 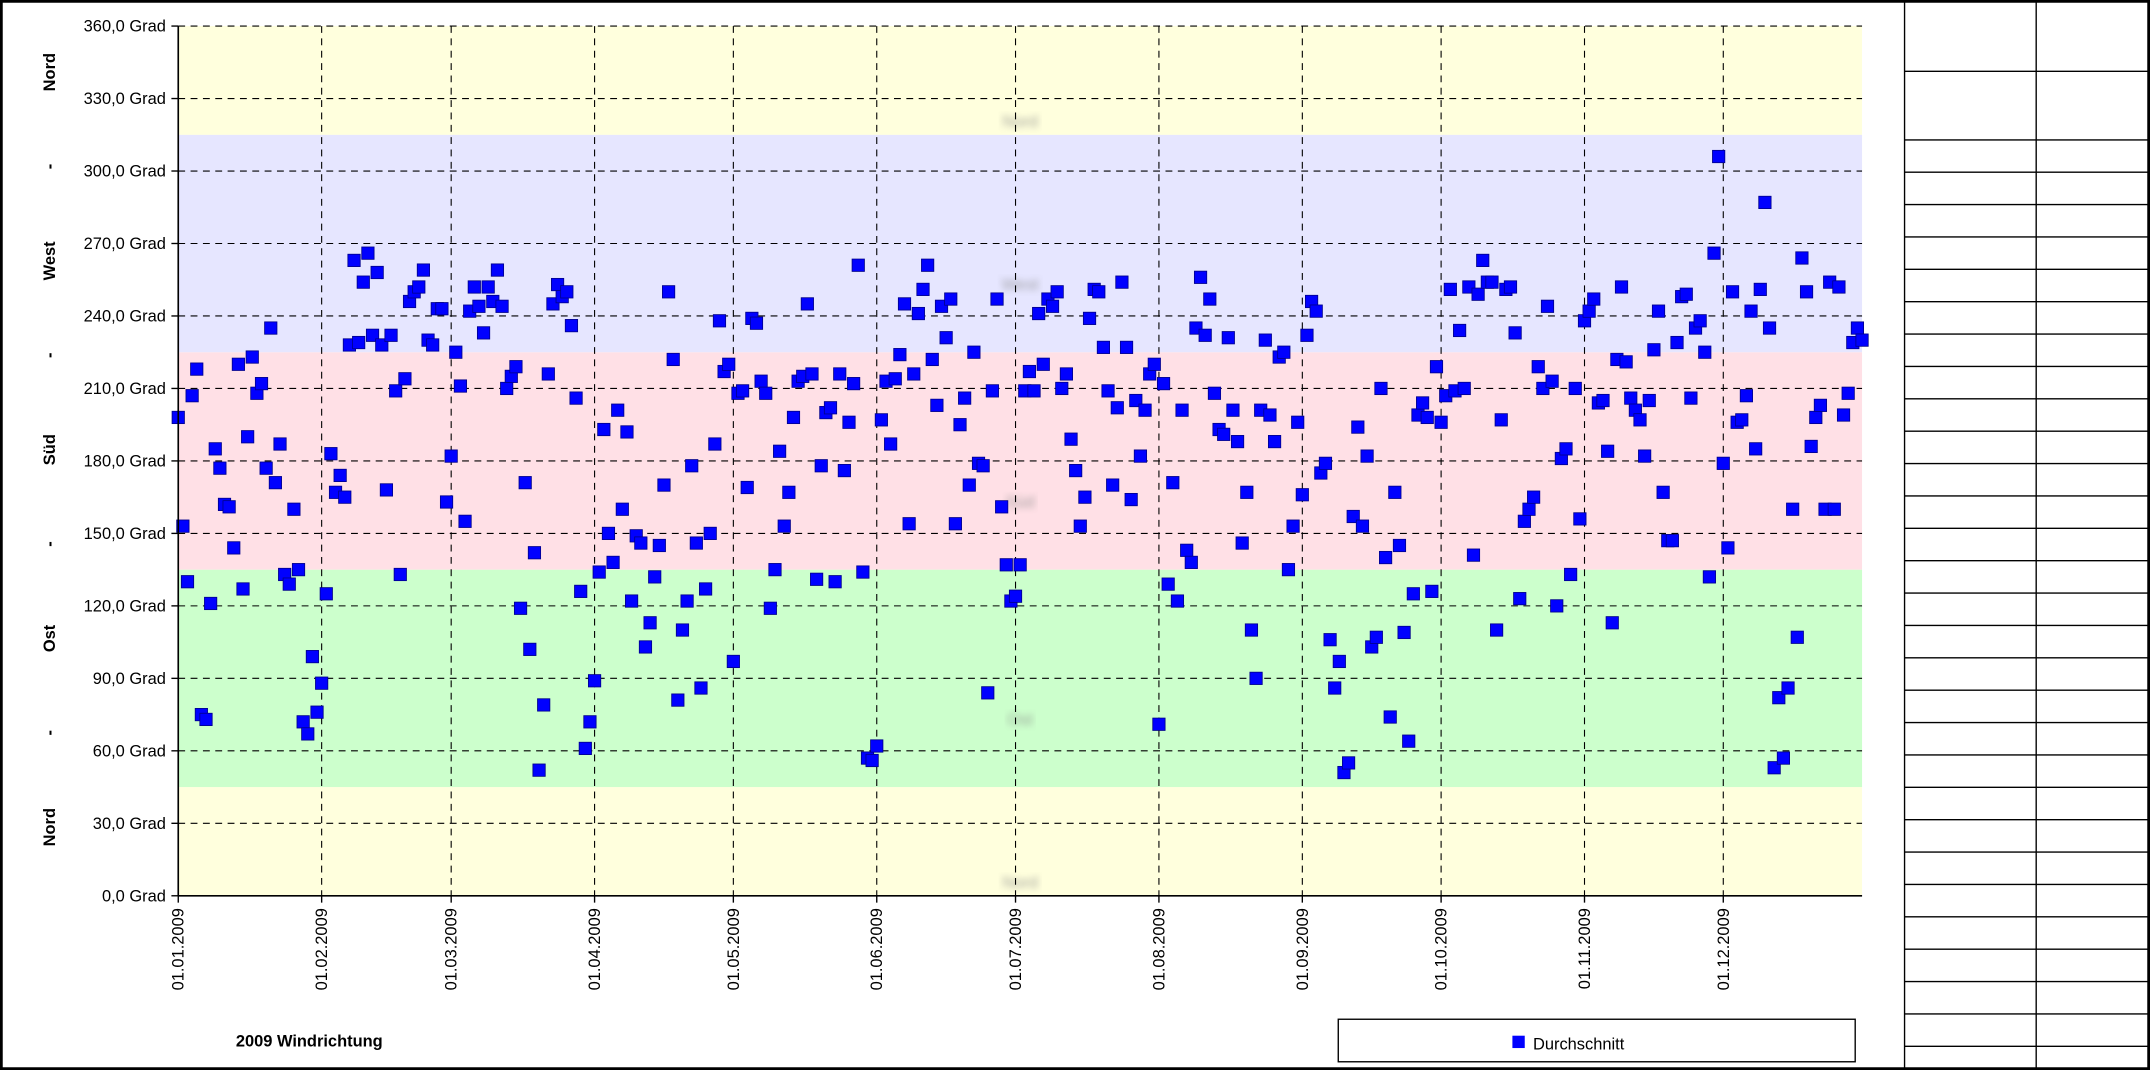 What do you see at coordinates (1585, 948) in the screenshot?
I see `x-tick-label: 01.11.2009` at bounding box center [1585, 948].